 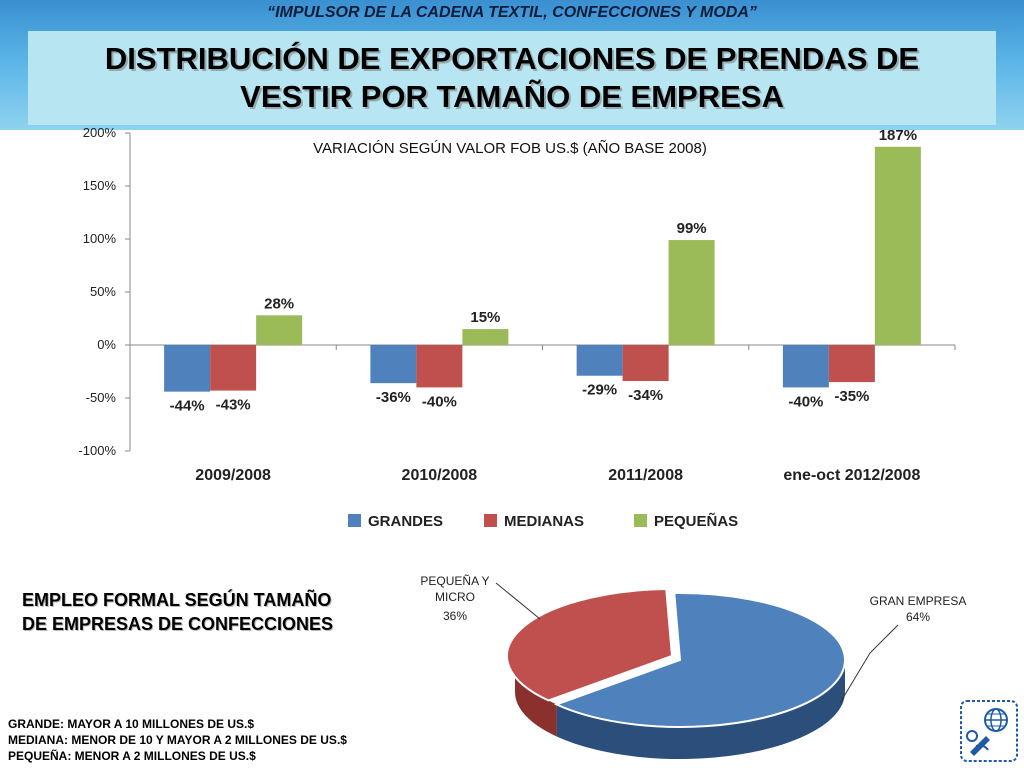 I want to click on pie-slice-group-pequena, so click(x=590, y=645).